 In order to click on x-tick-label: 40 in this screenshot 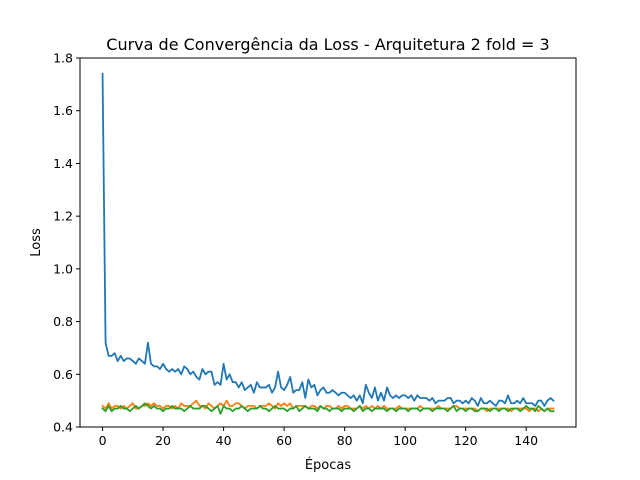, I will do `click(224, 440)`.